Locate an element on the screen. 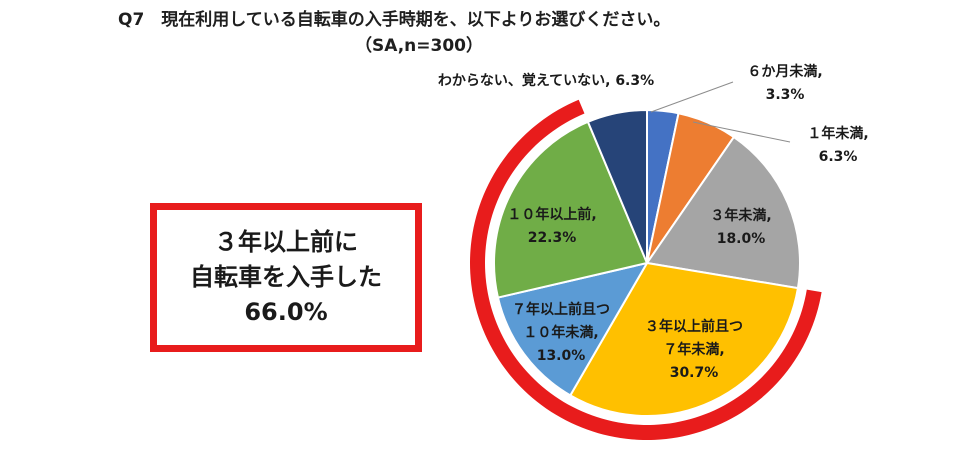  chart-title-line2: （SA,n=300） is located at coordinates (419, 46).